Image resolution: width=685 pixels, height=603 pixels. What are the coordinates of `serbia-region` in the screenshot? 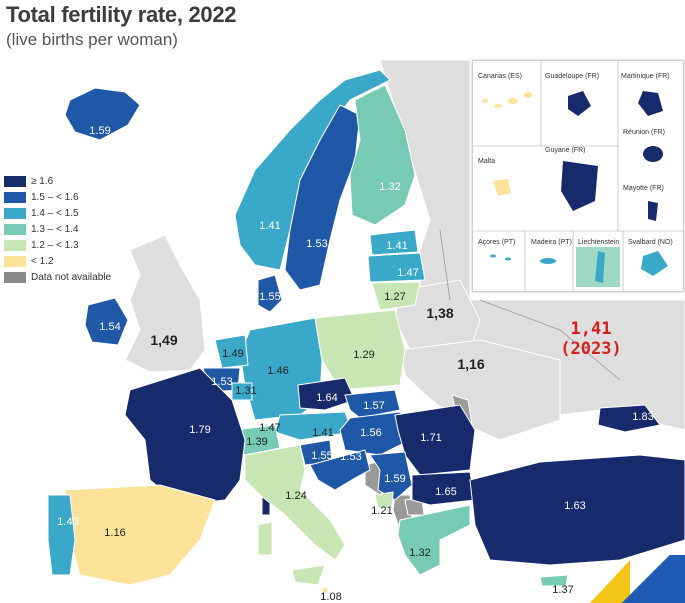 It's located at (391, 476).